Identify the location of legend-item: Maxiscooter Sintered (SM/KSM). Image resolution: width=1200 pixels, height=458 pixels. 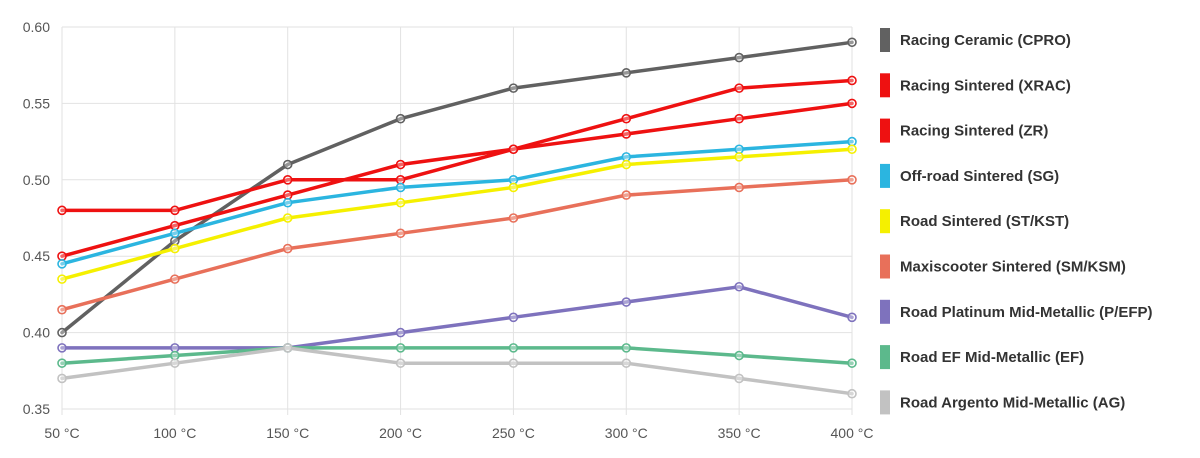
(1003, 266).